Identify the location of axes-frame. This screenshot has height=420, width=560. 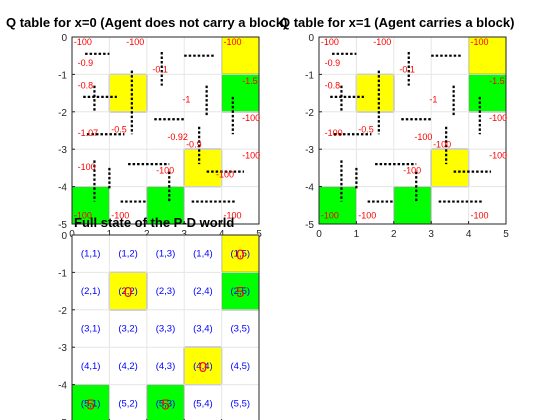
(165, 327).